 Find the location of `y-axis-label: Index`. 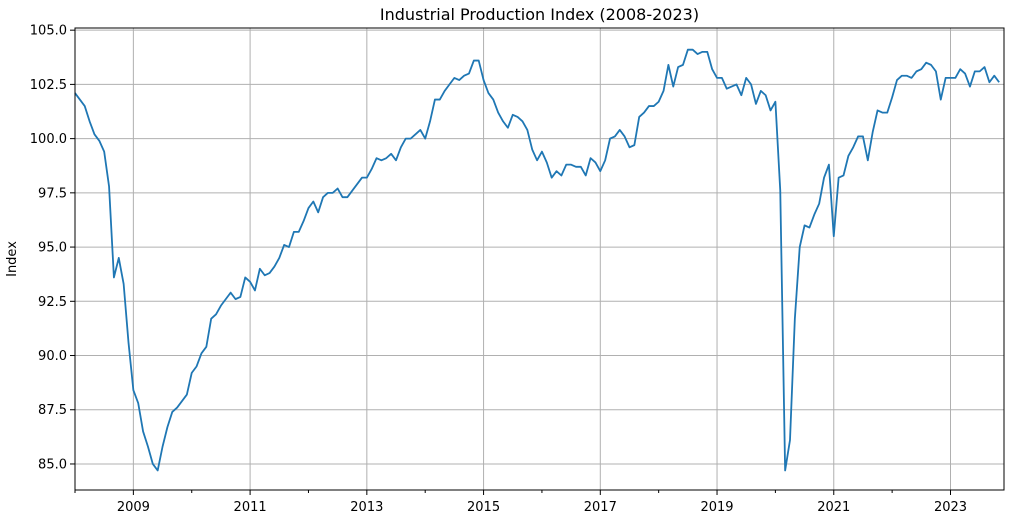

y-axis-label: Index is located at coordinates (12, 259).